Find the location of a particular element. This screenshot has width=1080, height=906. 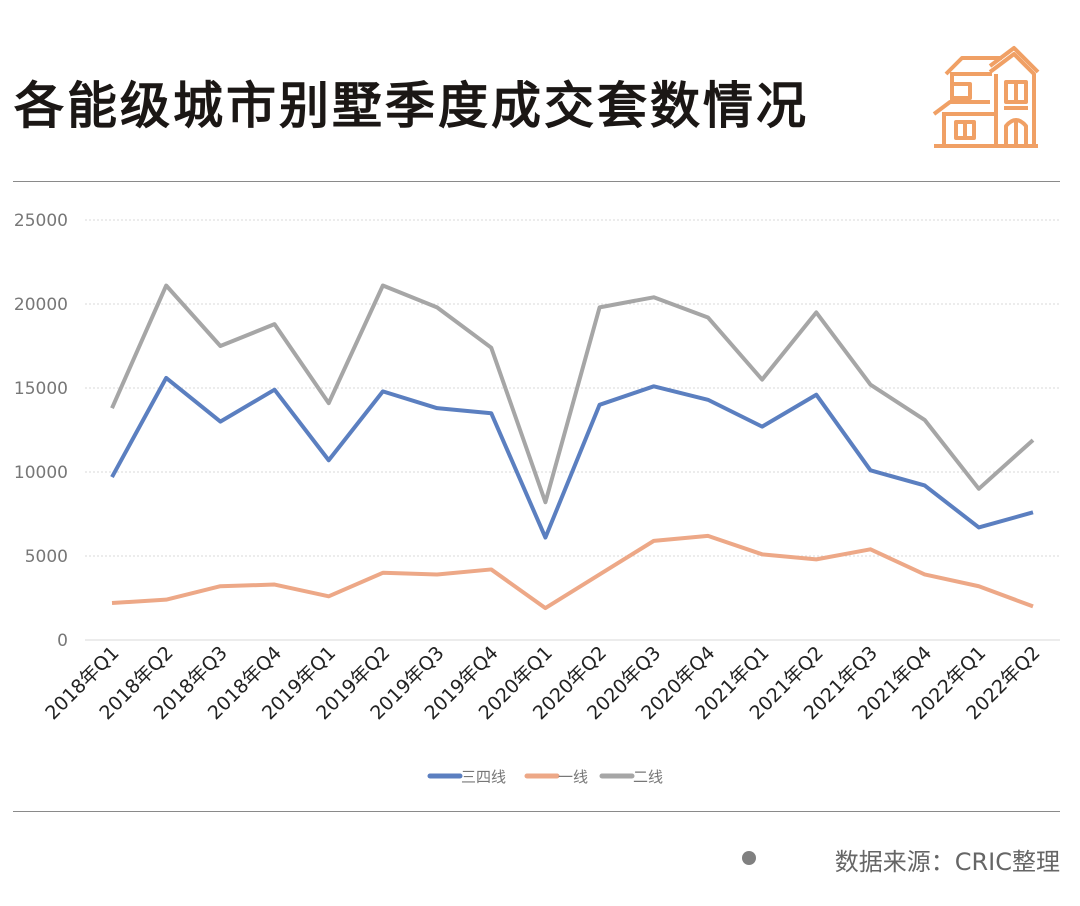

legend-label: 三四线 is located at coordinates (483, 777).